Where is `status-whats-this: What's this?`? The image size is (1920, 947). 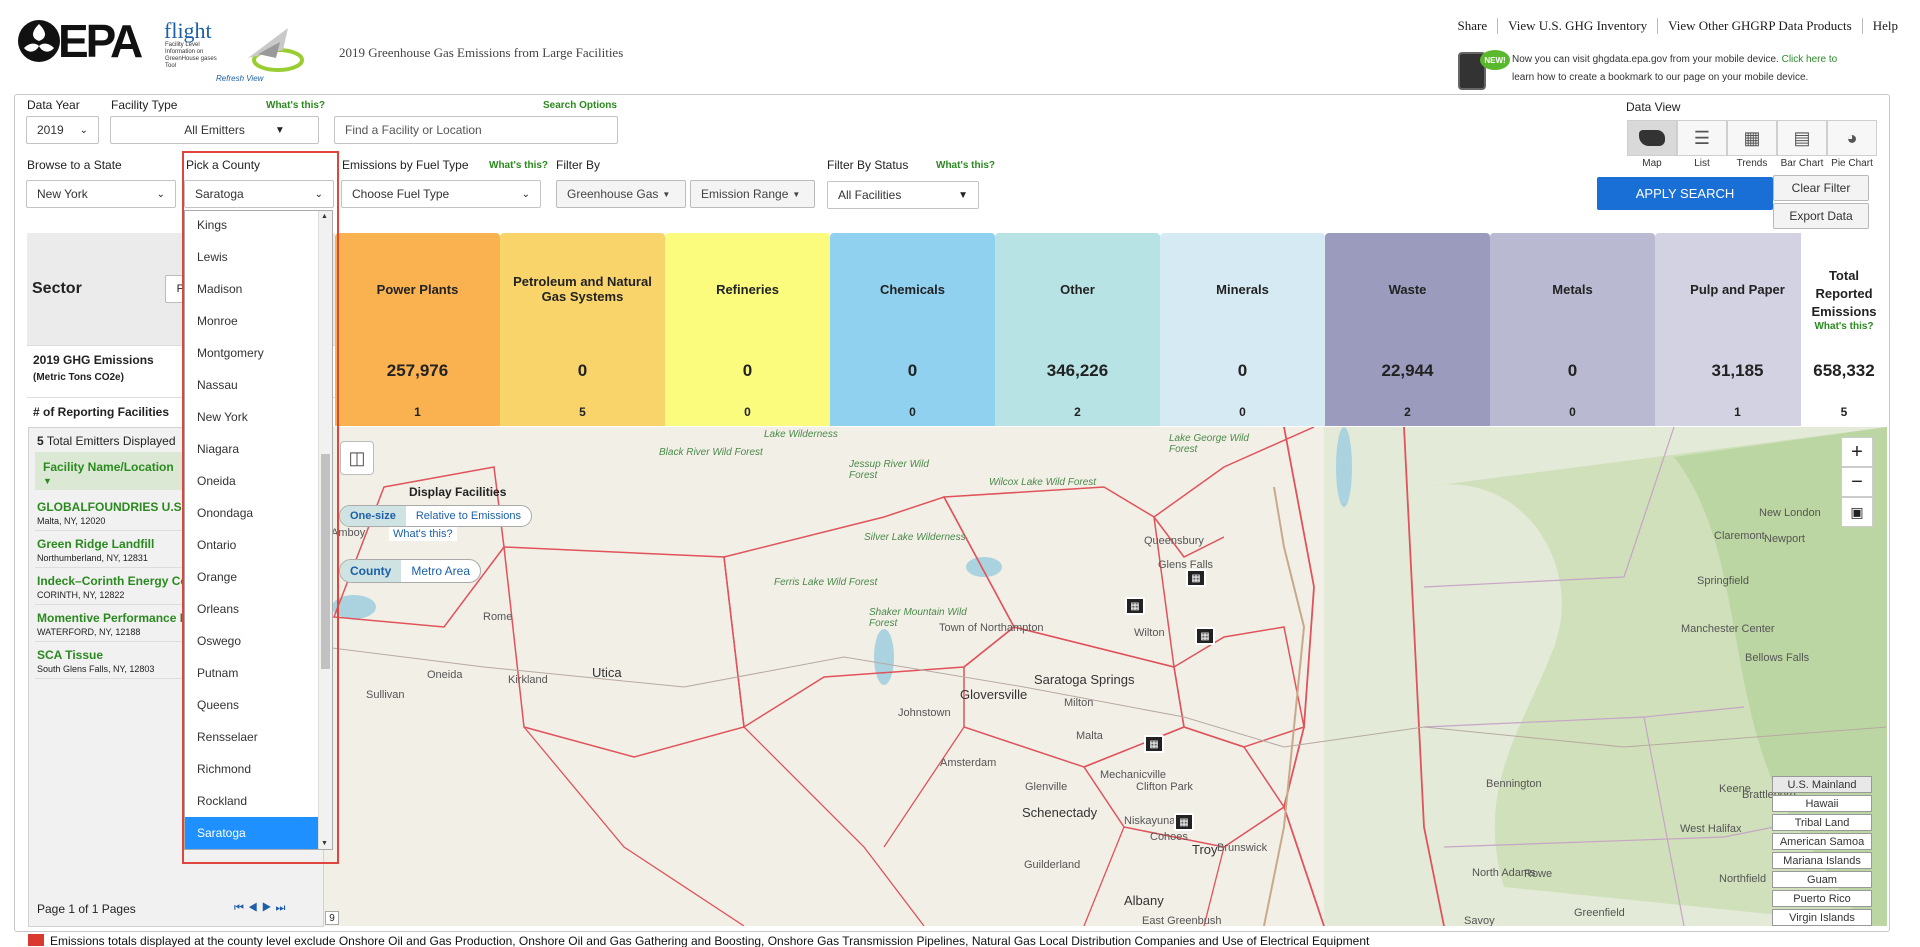
status-whats-this: What's this? is located at coordinates (966, 165).